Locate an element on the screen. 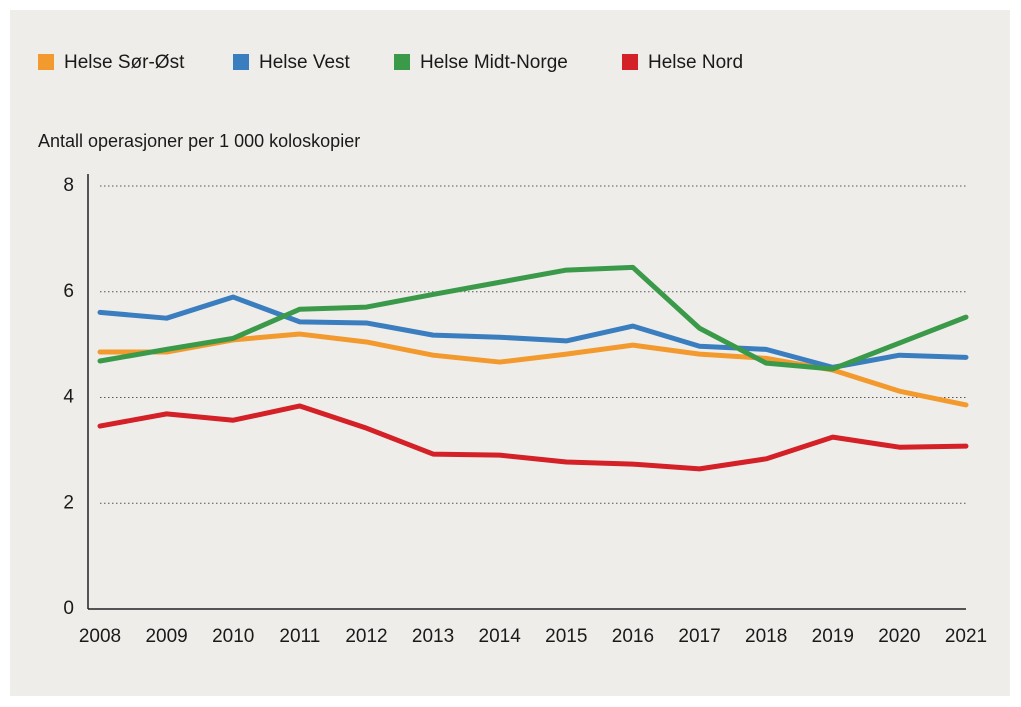 Image resolution: width=1021 pixels, height=707 pixels. x-tick-label: 2014 is located at coordinates (500, 636).